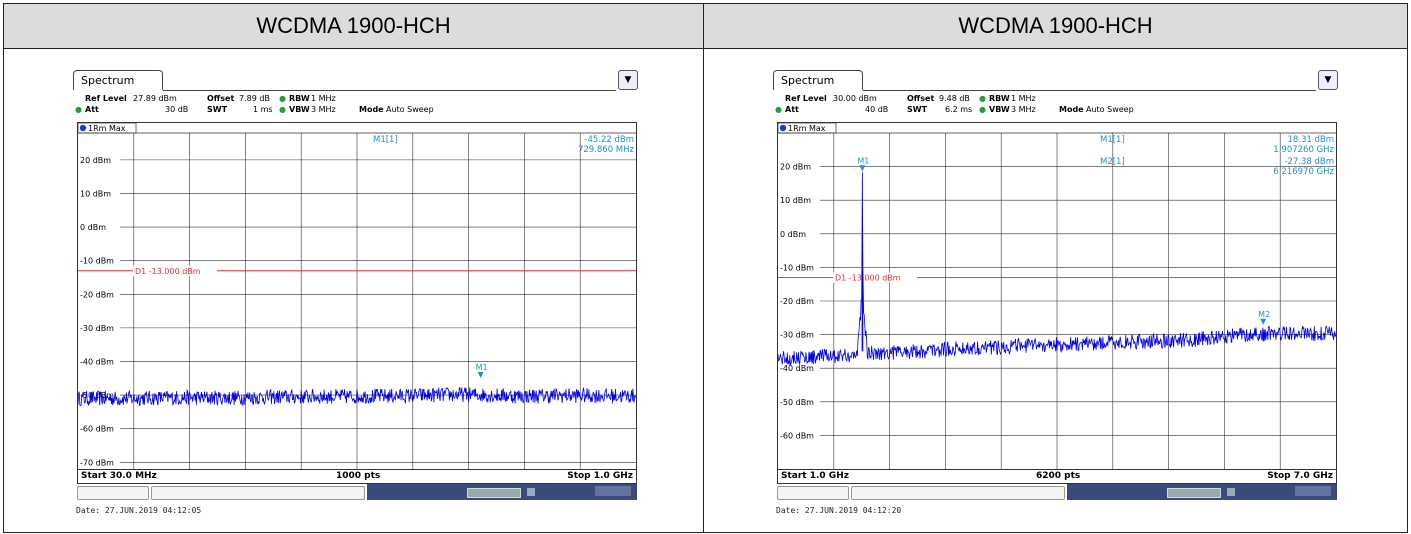  Describe the element at coordinates (862, 168) in the screenshot. I see `marker-triangle` at that location.